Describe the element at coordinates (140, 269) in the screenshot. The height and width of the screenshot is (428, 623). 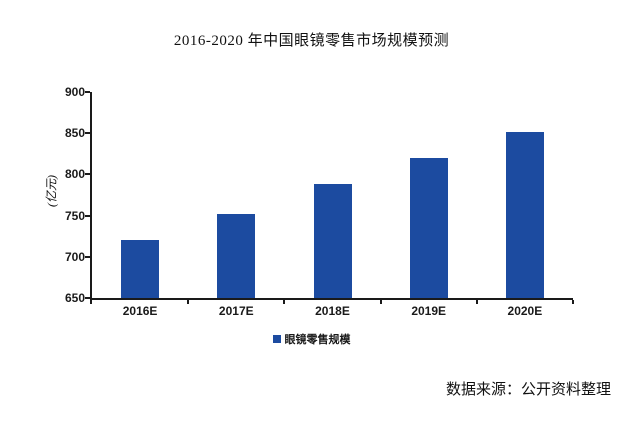
I see `bar-2016E` at that location.